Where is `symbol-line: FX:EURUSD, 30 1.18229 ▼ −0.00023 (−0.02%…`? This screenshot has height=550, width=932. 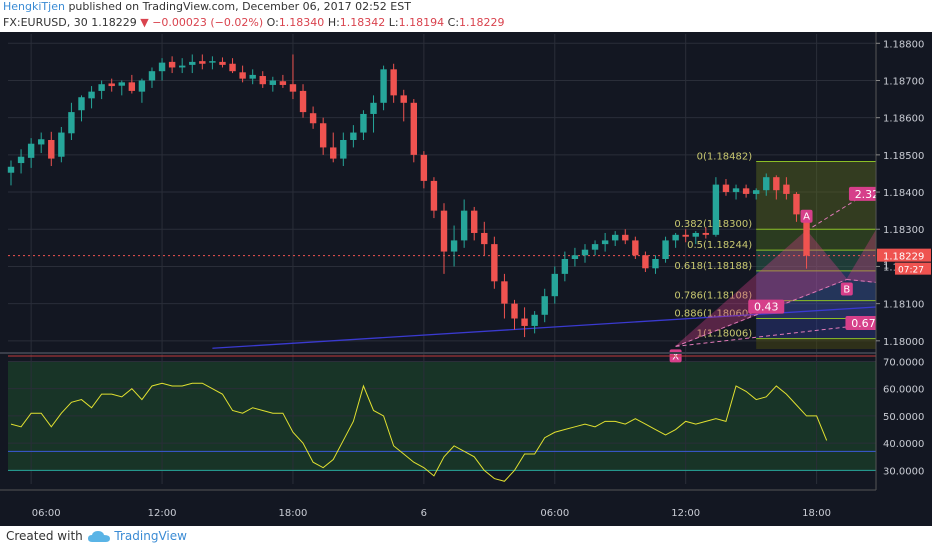
symbol-line: FX:EURUSD, 30 1.18229 ▼ −0.00023 (−0.02%… is located at coordinates (254, 23).